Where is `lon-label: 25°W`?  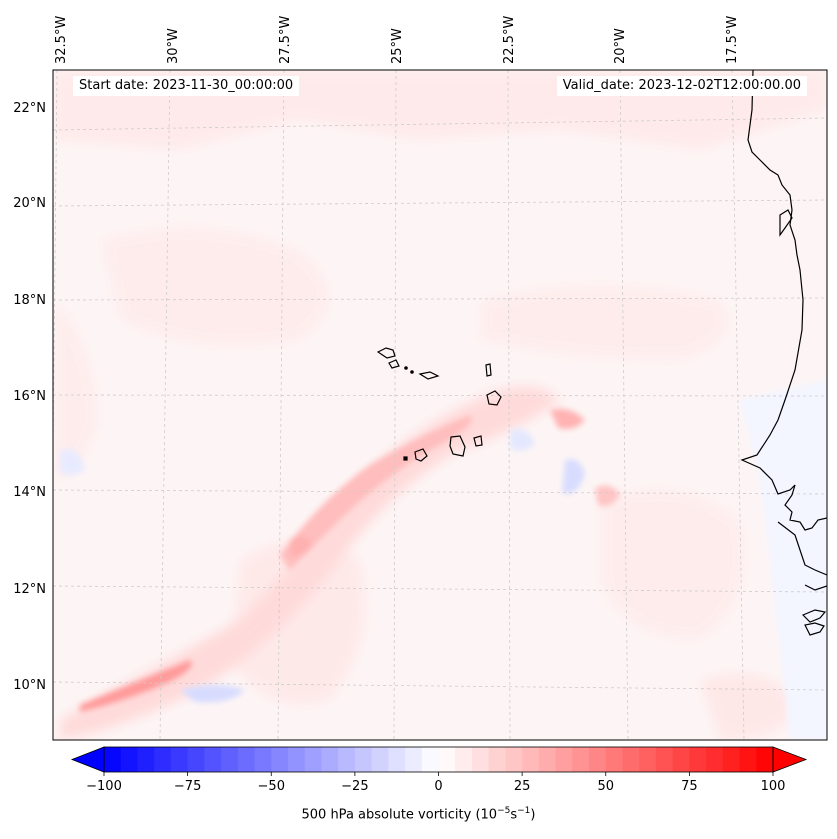
lon-label: 25°W is located at coordinates (397, 46).